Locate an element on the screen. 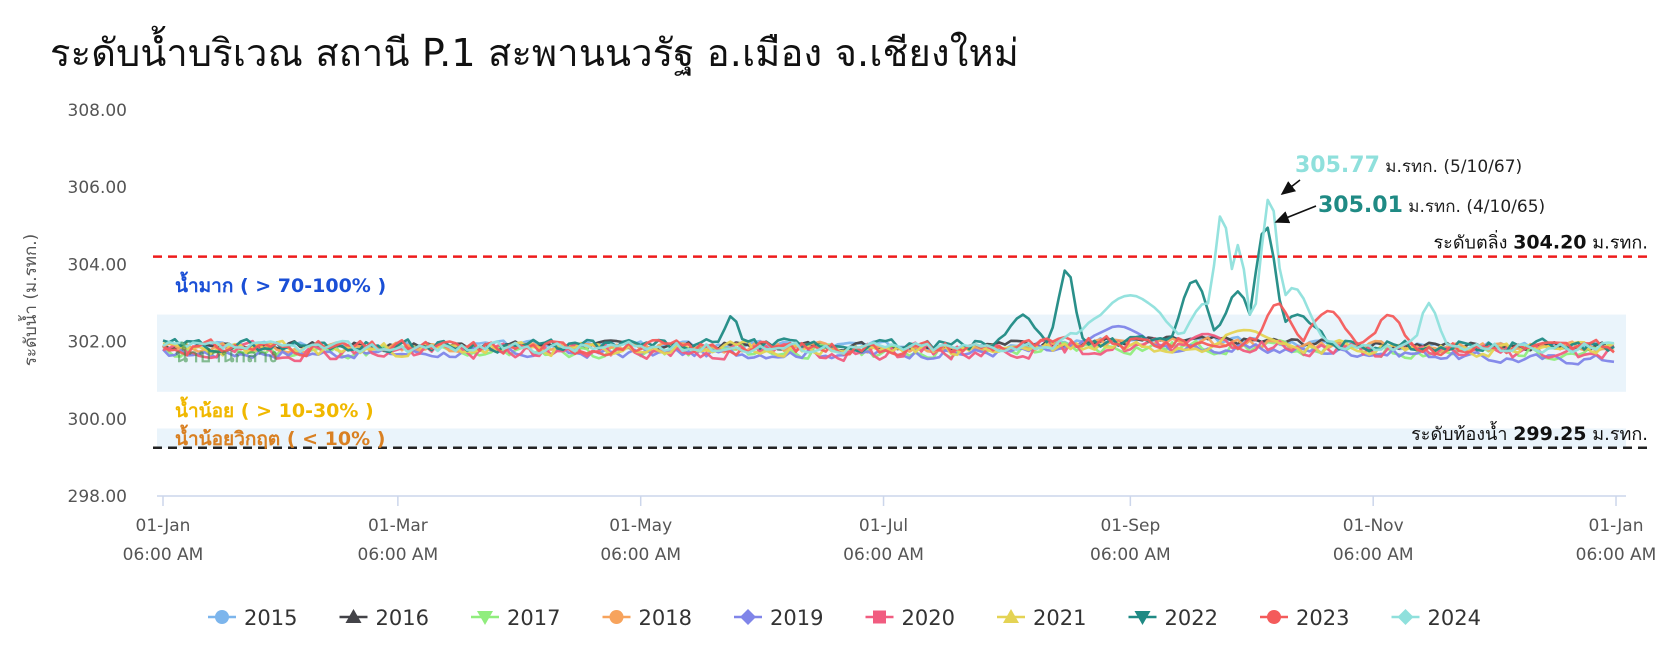 This screenshot has height=649, width=1666. zone-label-3: น้ำน้อยวิกฤต ( < 10% ) is located at coordinates (280, 437).